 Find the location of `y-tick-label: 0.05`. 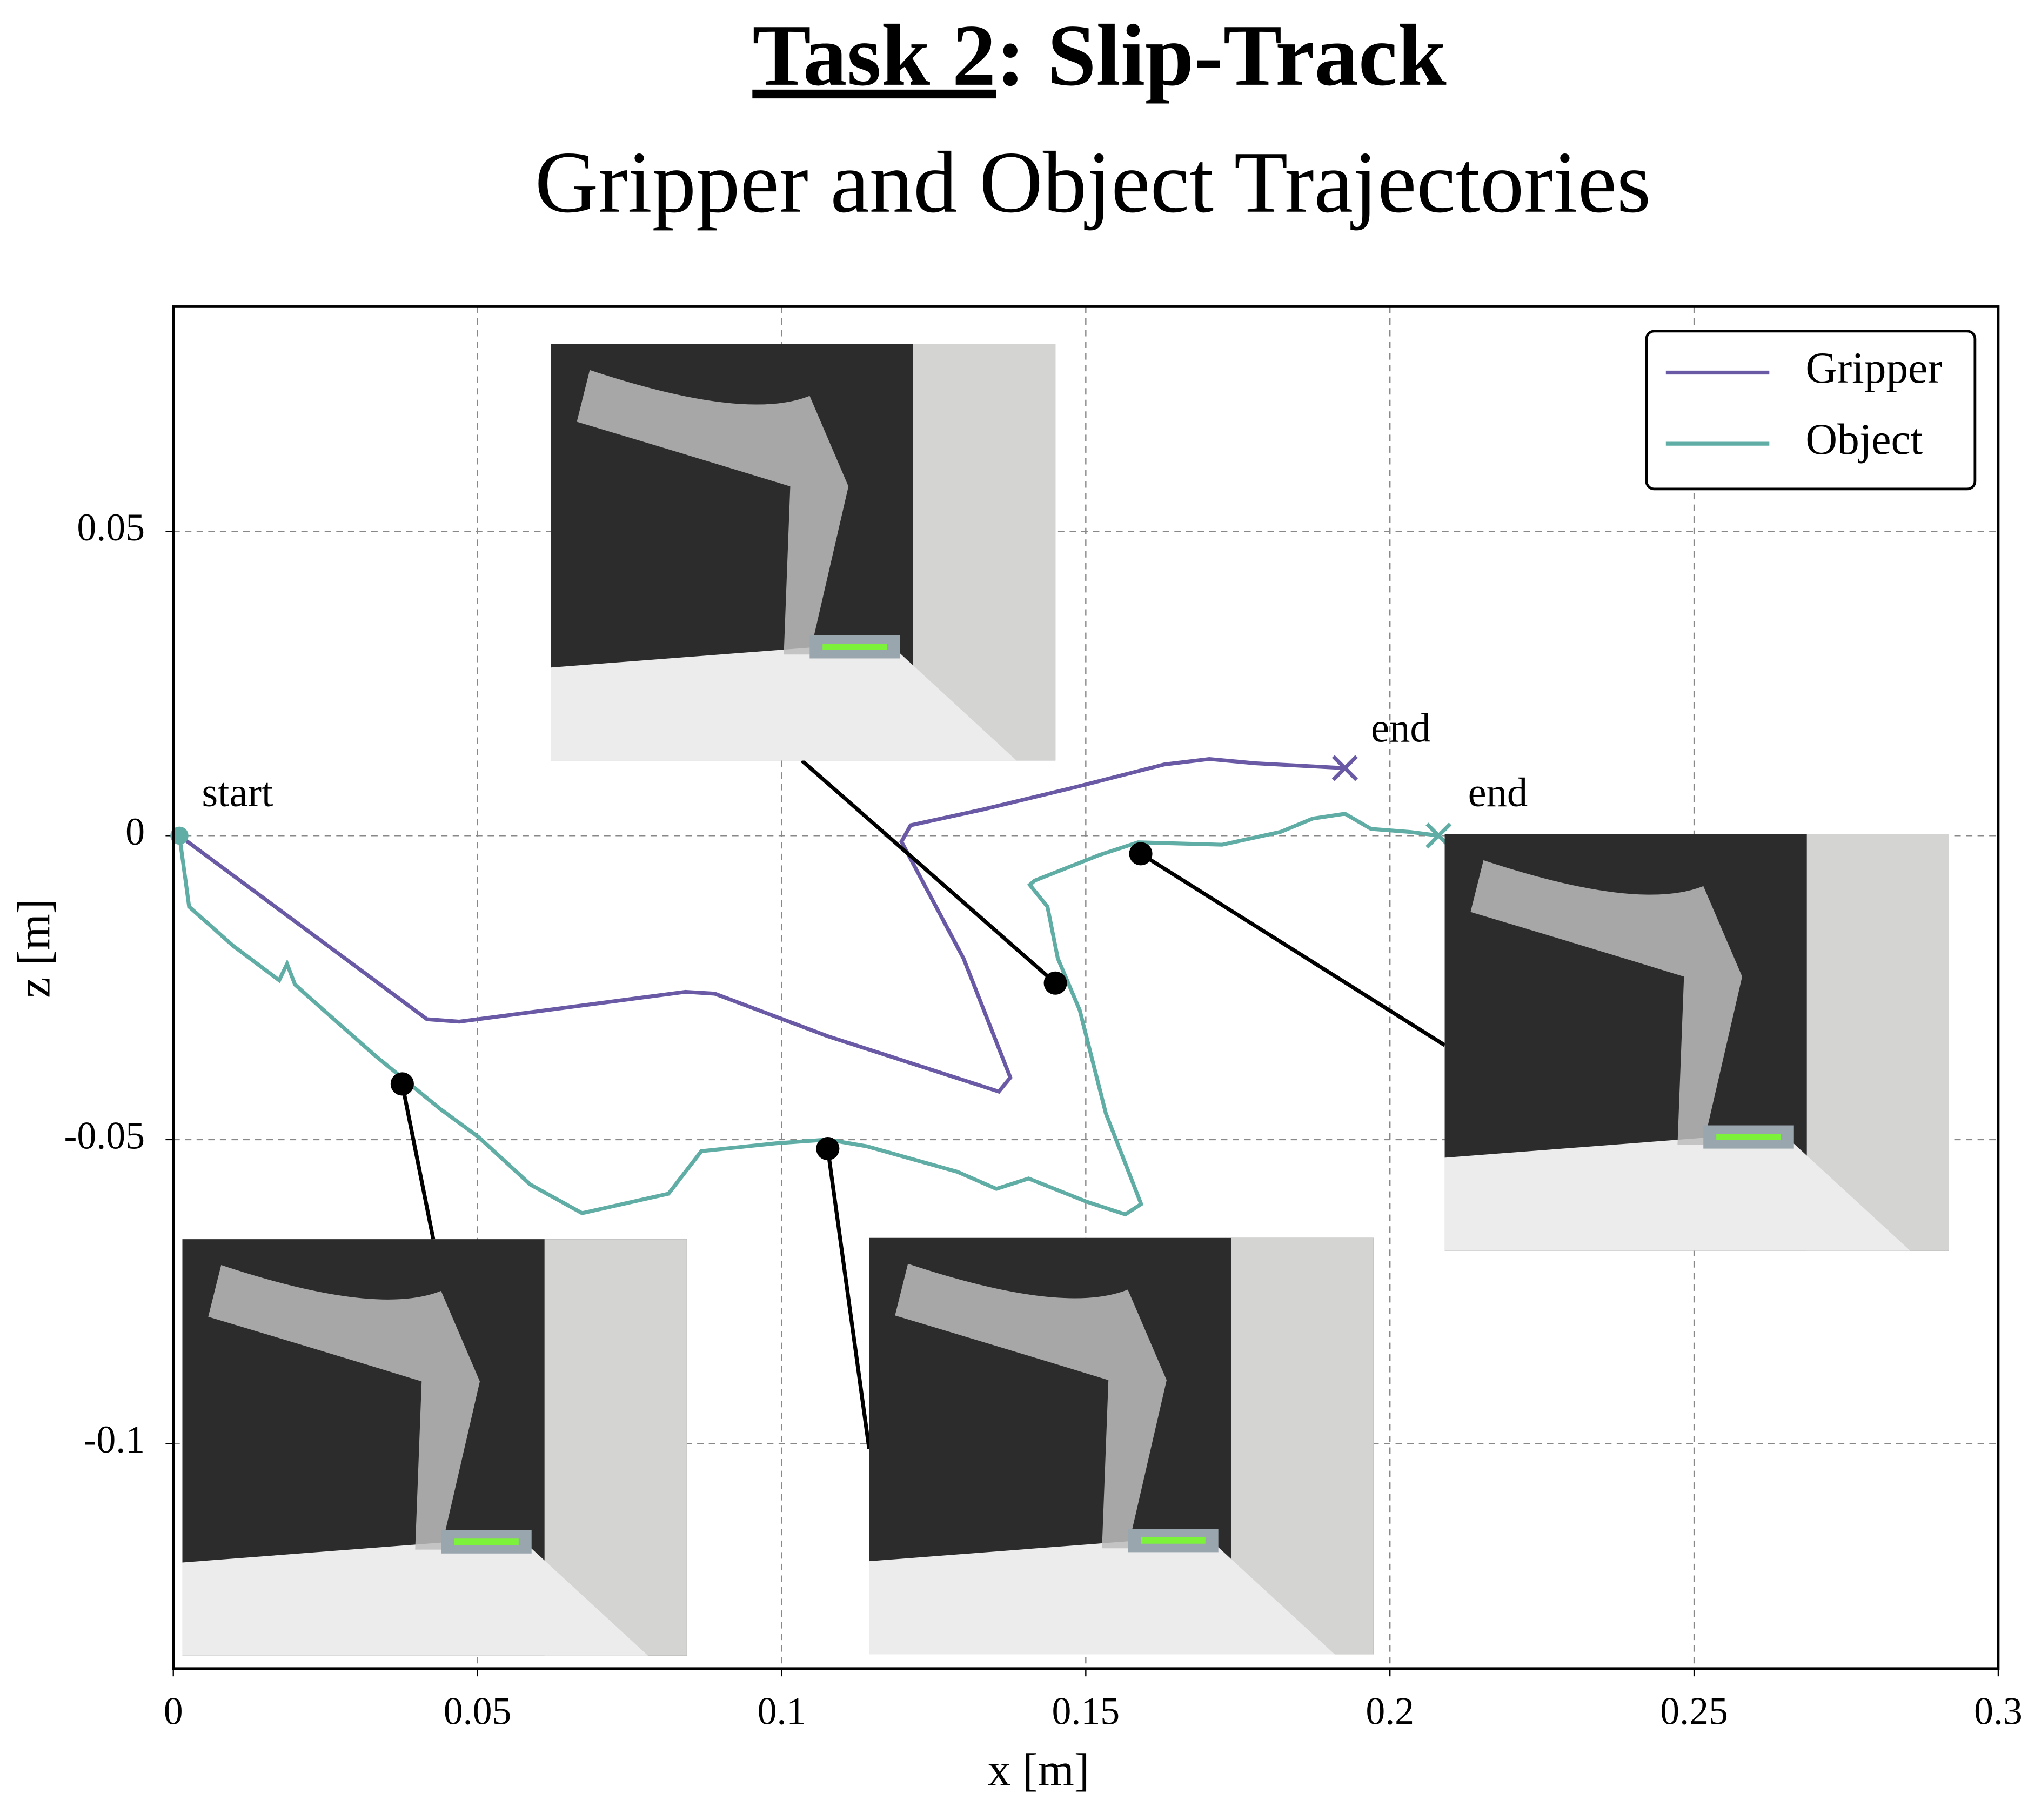

y-tick-label: 0.05 is located at coordinates (111, 528).